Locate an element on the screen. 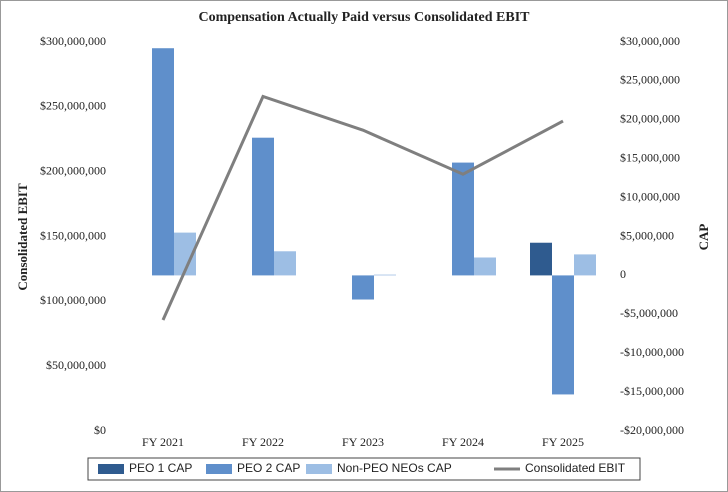 The height and width of the screenshot is (492, 728). y2-tick-label: $30,000,000 is located at coordinates (650, 41).